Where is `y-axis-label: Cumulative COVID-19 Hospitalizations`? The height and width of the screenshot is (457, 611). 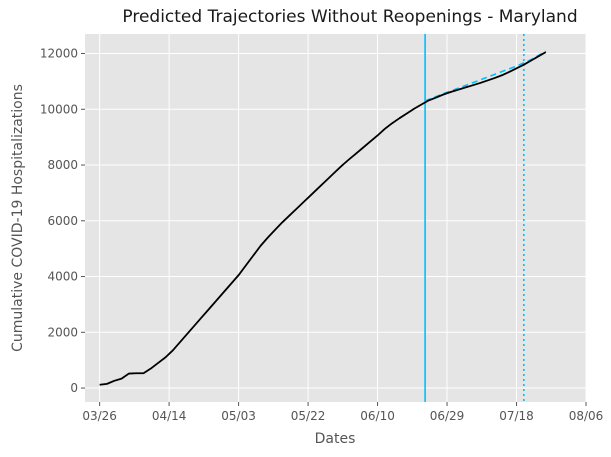
y-axis-label: Cumulative COVID-19 Hospitalizations is located at coordinates (18, 218).